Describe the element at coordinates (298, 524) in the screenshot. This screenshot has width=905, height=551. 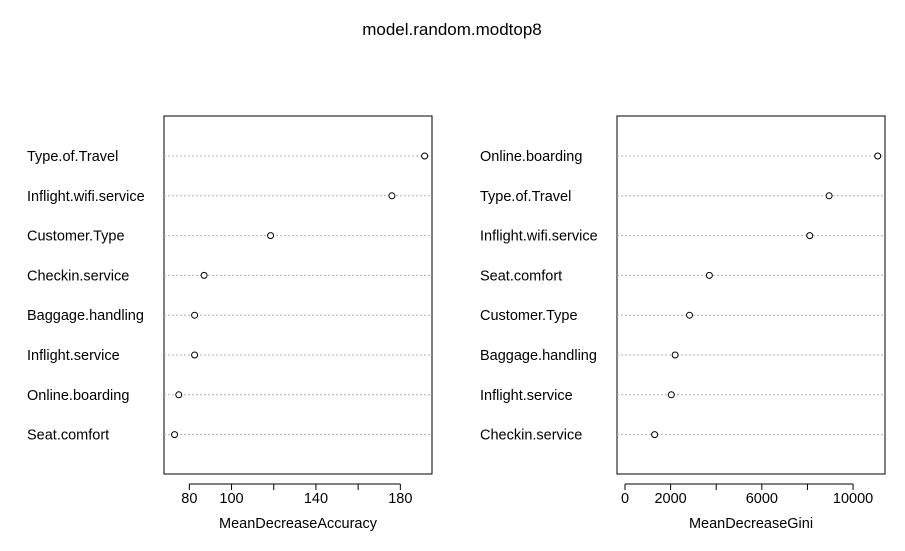
I see `x-axis-title: MeanDecreaseAccuracy` at that location.